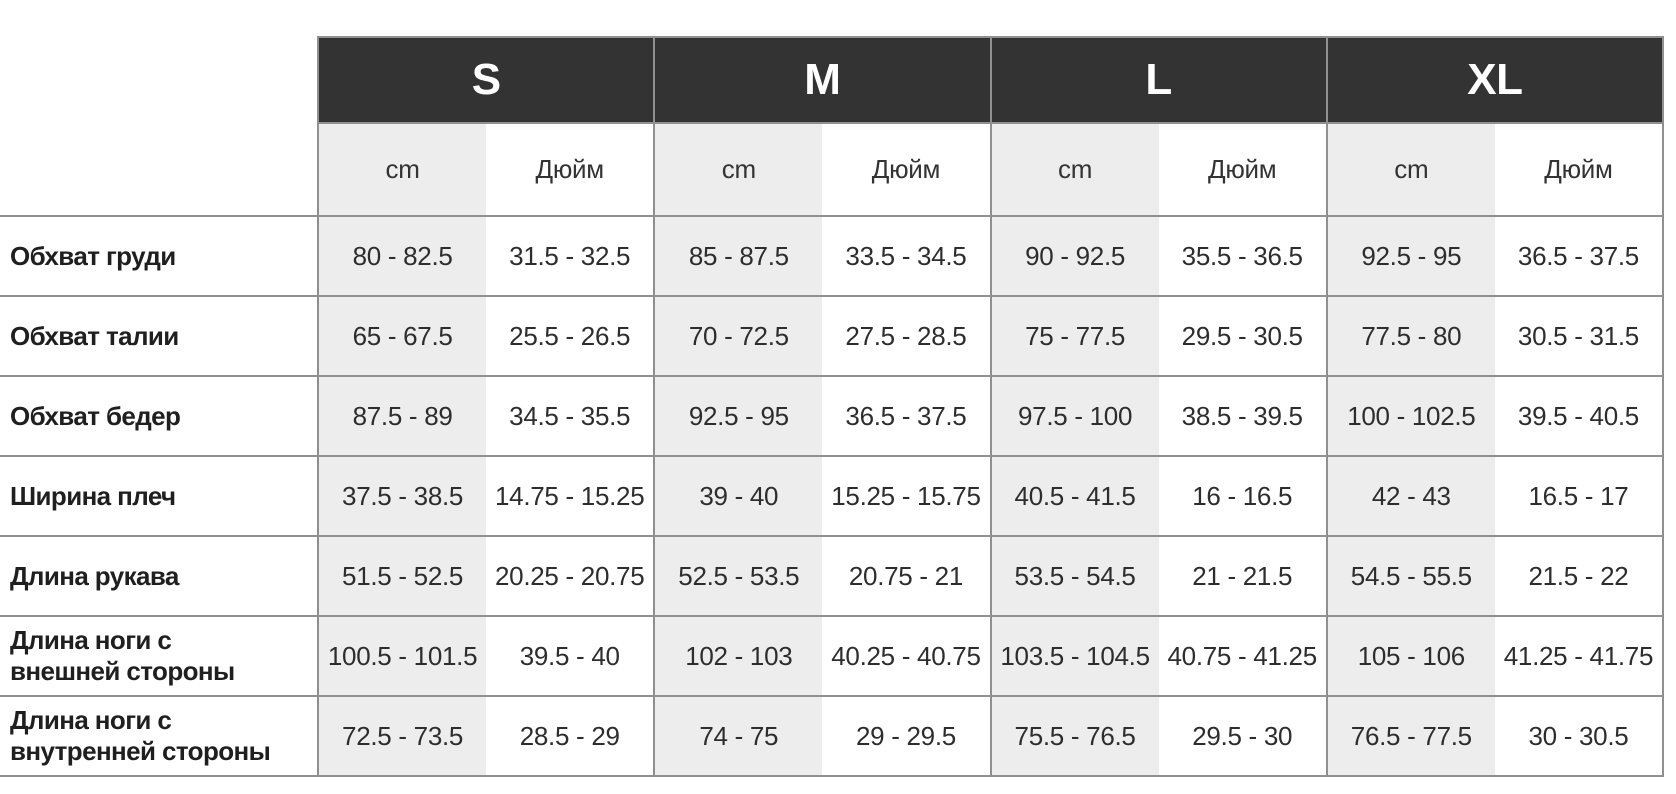  Describe the element at coordinates (401, 415) in the screenshot. I see `value-cell: 87.5 - 89` at that location.